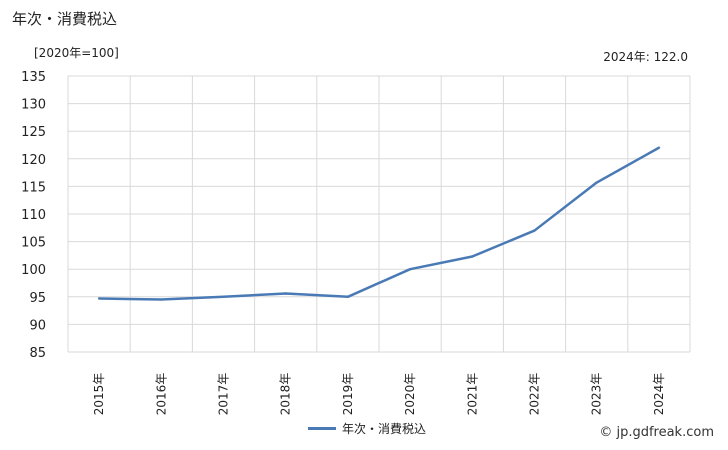 Image resolution: width=728 pixels, height=450 pixels. Describe the element at coordinates (348, 394) in the screenshot. I see `x-tick-label: 2019年` at that location.